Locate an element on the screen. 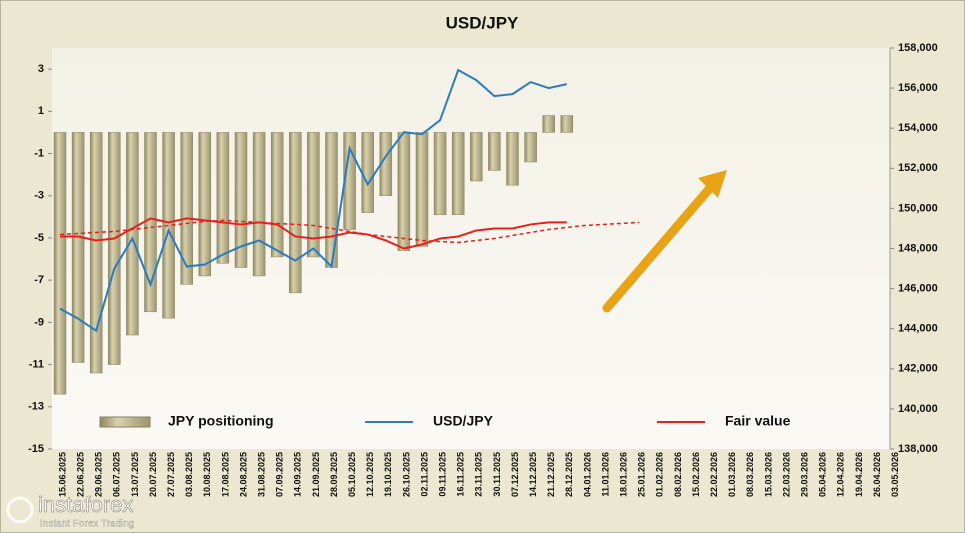 The height and width of the screenshot is (533, 965). arrow is located at coordinates (658, 248).